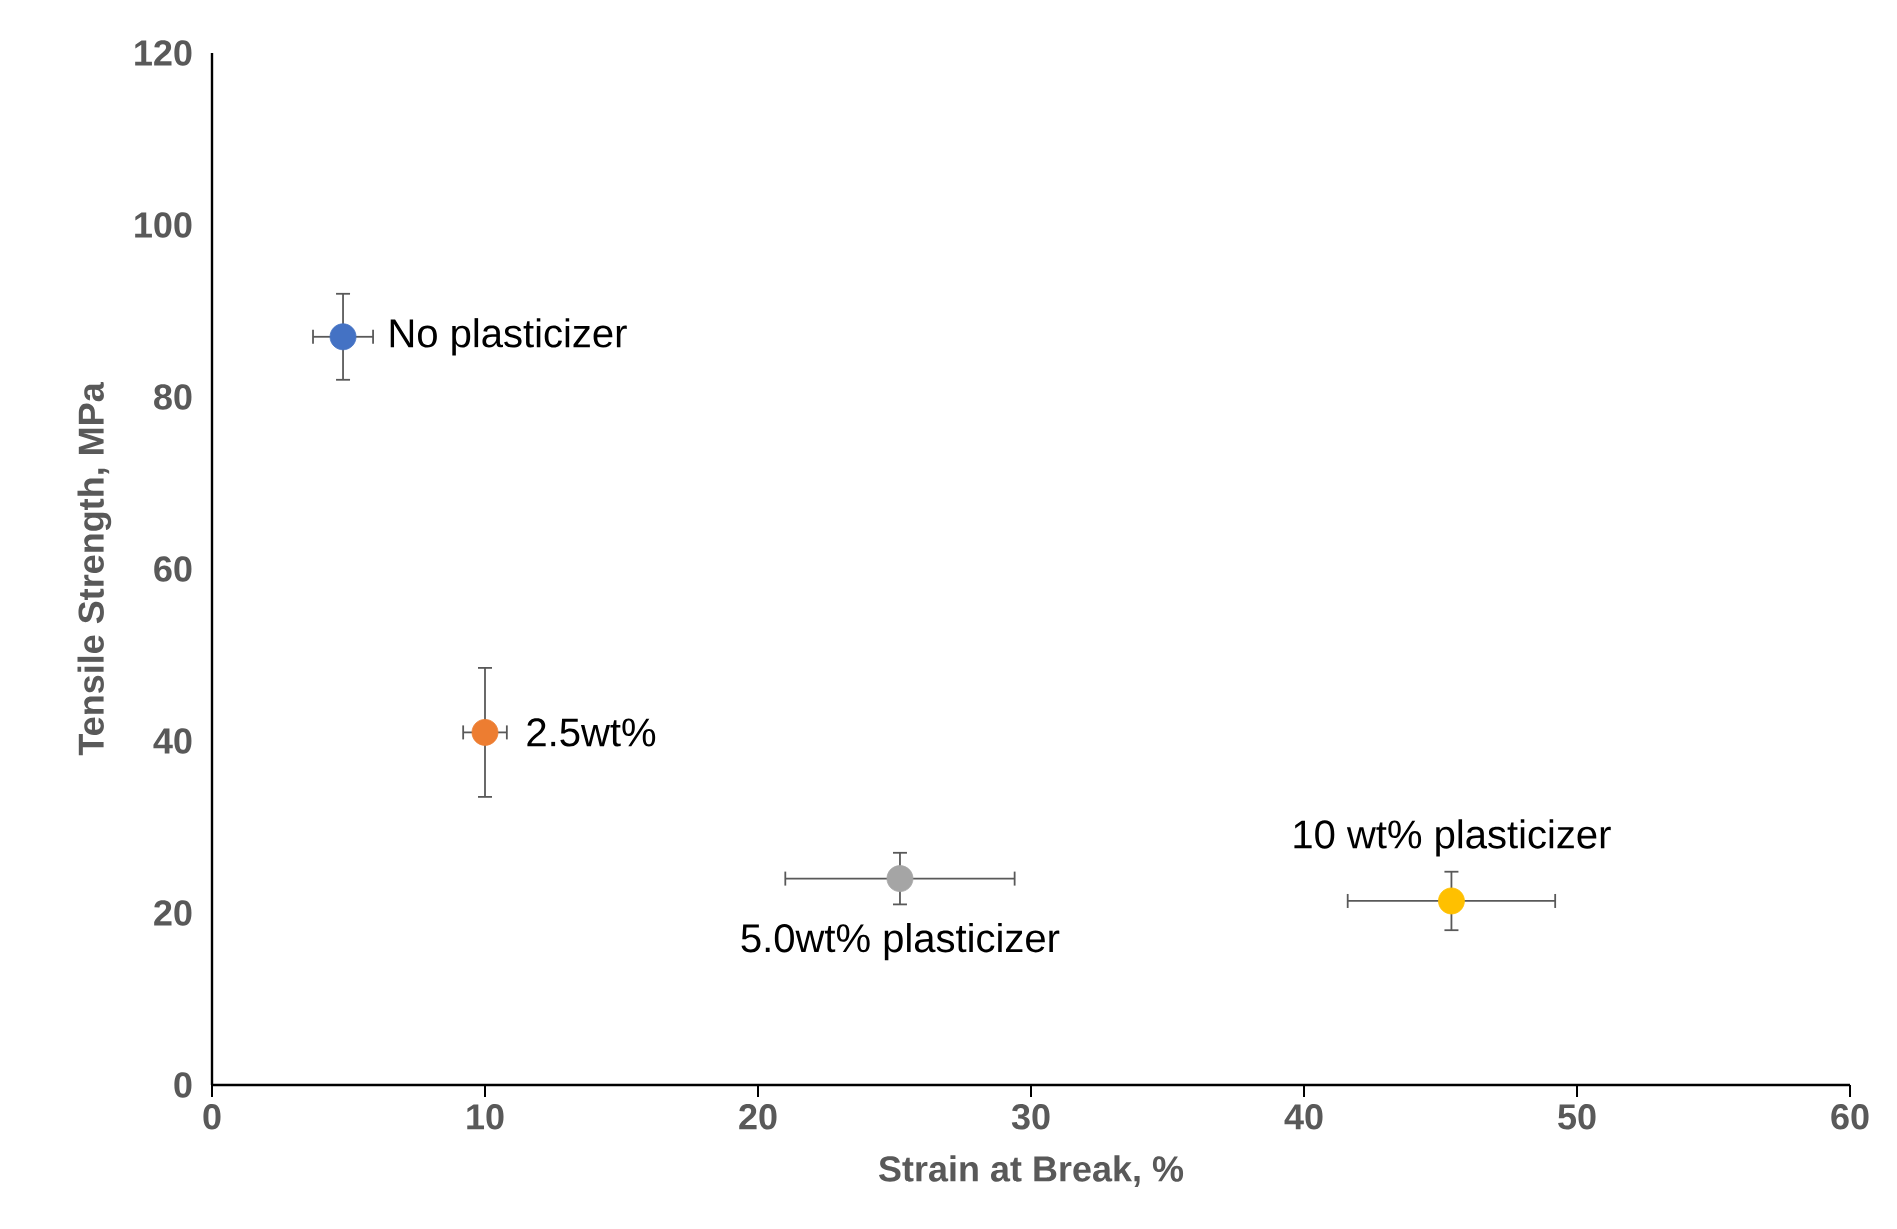  Describe the element at coordinates (163, 53) in the screenshot. I see `y-tick-label: 120` at that location.